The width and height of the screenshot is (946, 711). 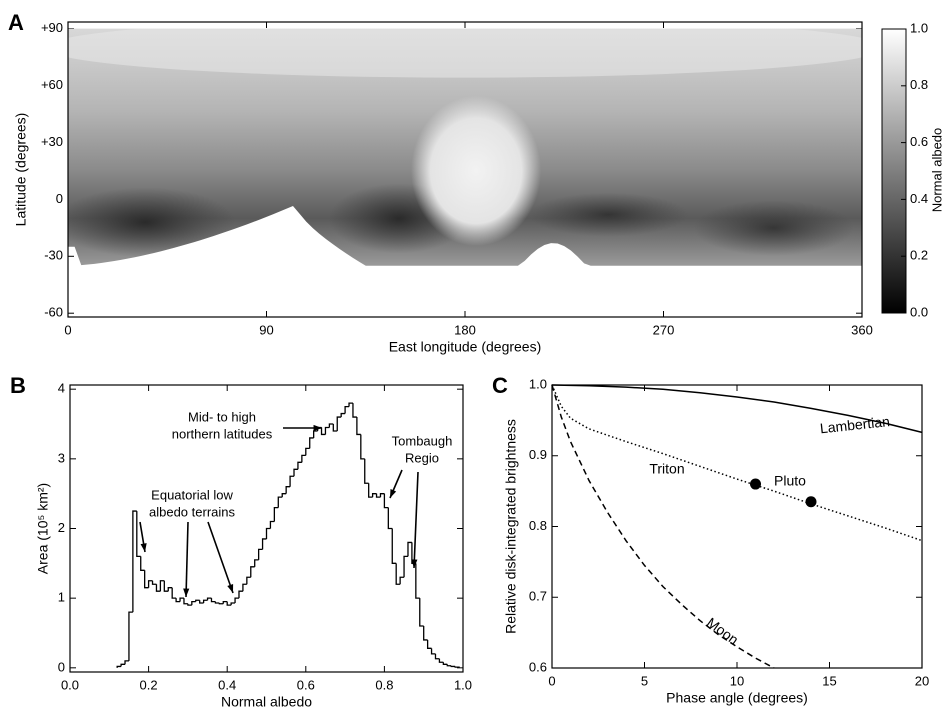 I want to click on x-tick-label: 180, so click(x=465, y=329).